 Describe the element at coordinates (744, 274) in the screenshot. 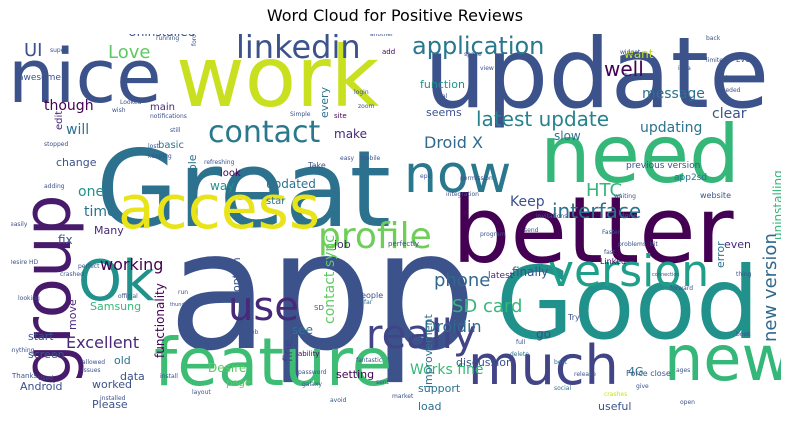

I see `word-thing: thing` at that location.